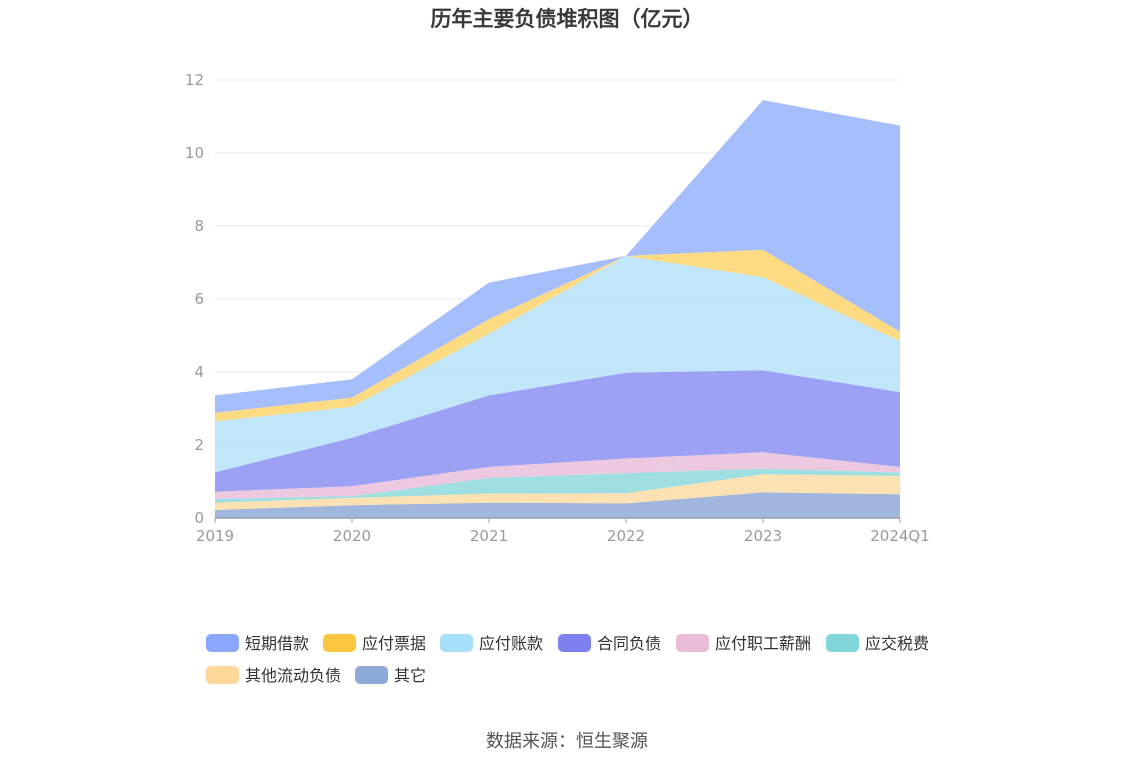 The width and height of the screenshot is (1134, 766). What do you see at coordinates (194, 153) in the screenshot?
I see `y-tick-label: 10` at bounding box center [194, 153].